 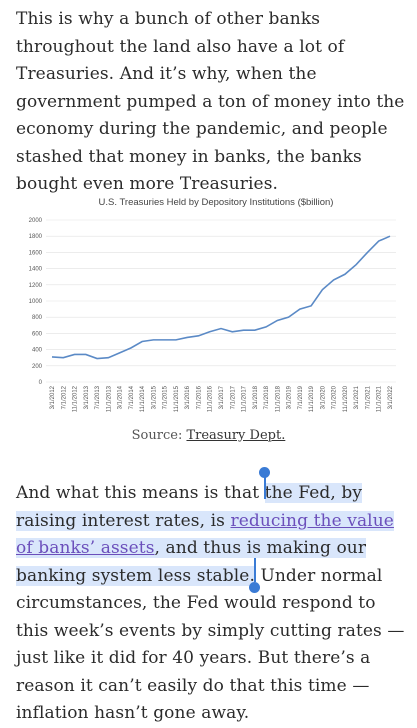 I want to click on x-tick-label: 7/1/2013, so click(x=98, y=397).